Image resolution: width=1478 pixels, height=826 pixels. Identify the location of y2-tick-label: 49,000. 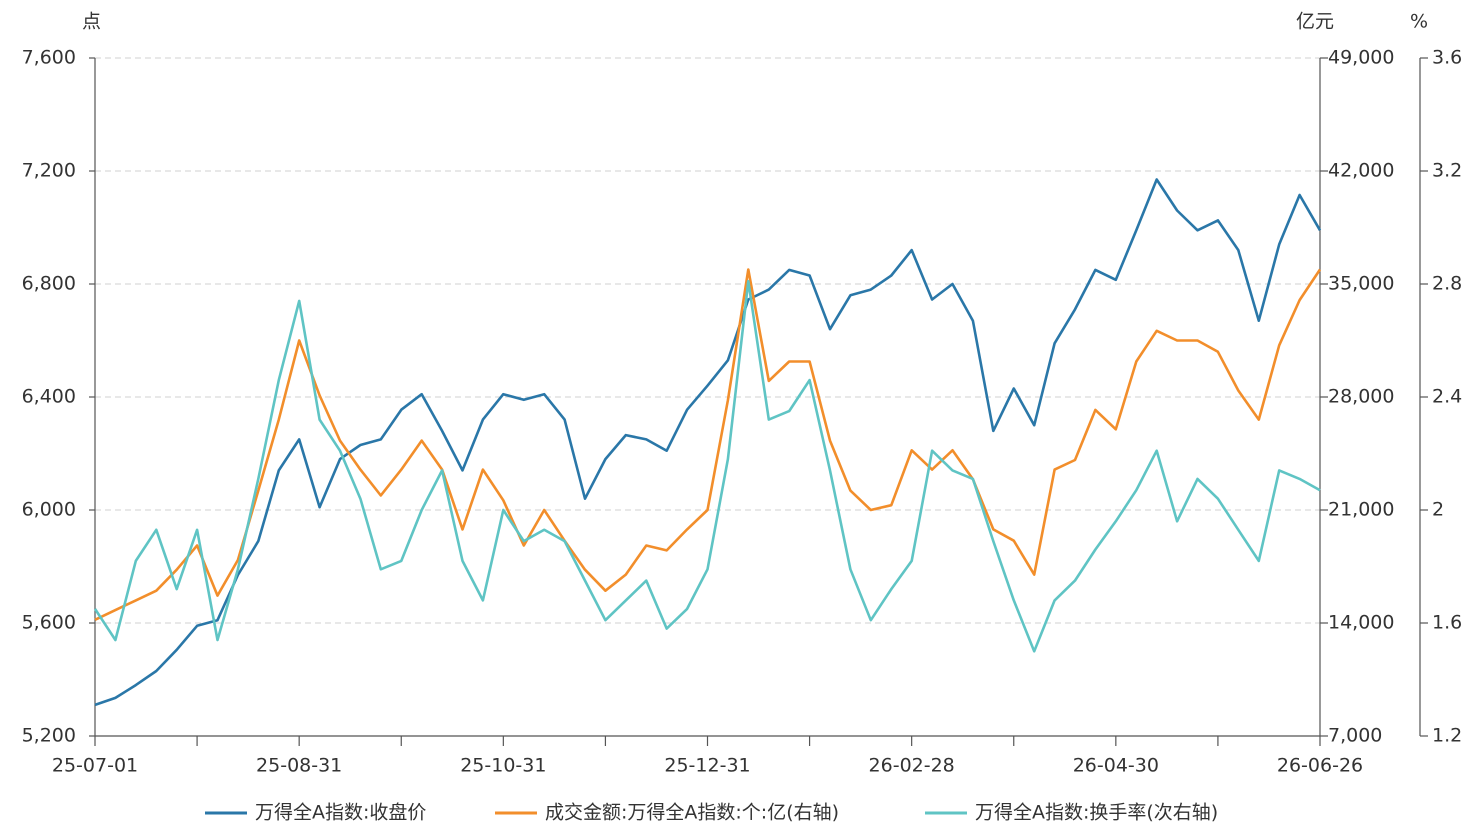
(1361, 58).